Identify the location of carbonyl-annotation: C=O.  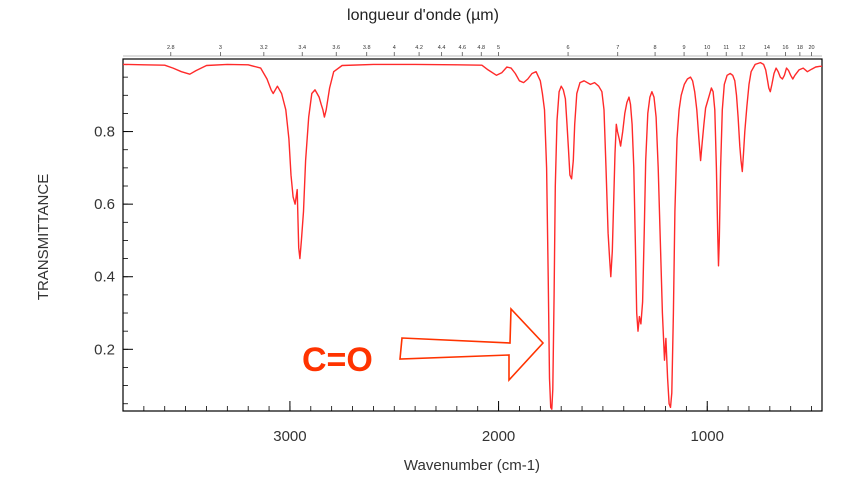
(423, 345).